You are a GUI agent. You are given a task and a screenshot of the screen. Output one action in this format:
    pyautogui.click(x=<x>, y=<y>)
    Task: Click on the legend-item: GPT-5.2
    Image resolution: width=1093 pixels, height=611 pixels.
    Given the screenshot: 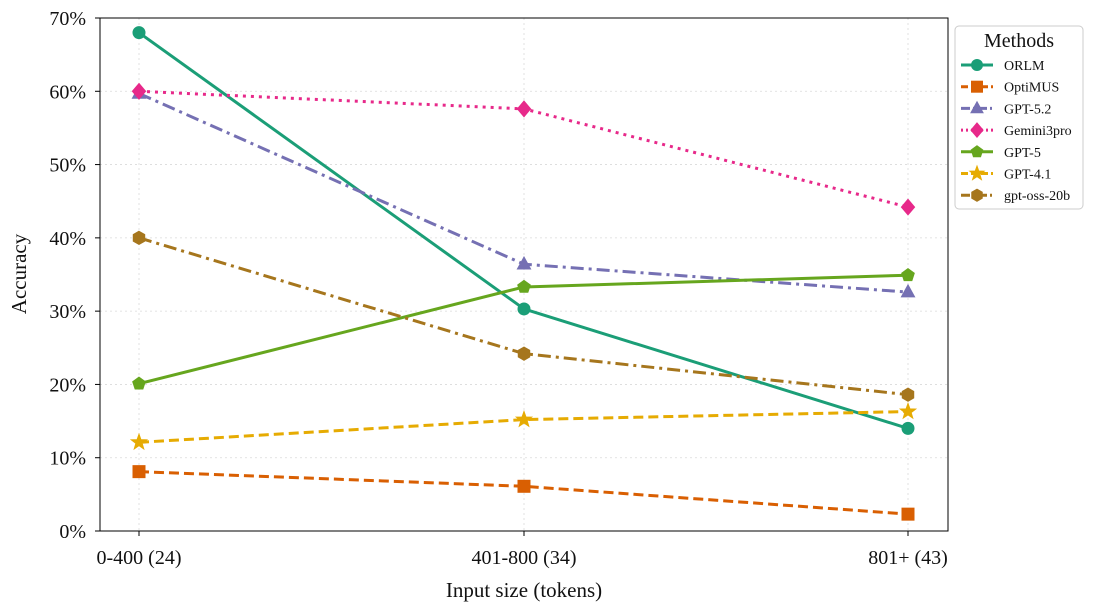 What is the action you would take?
    pyautogui.click(x=1006, y=108)
    